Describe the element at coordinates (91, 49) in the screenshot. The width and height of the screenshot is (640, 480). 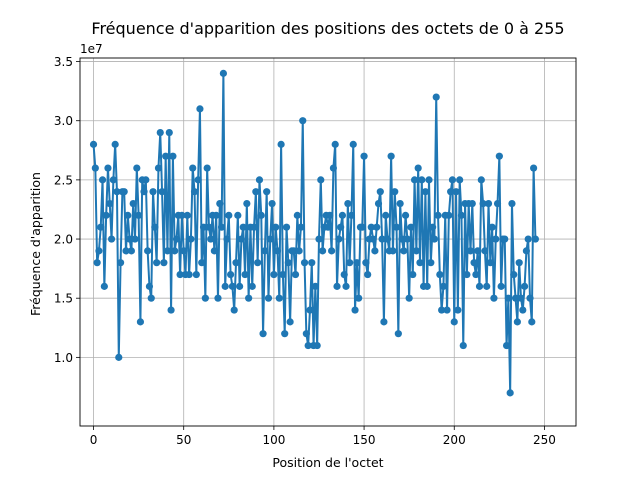
I see `y-axis-offset-label: 1e7` at that location.